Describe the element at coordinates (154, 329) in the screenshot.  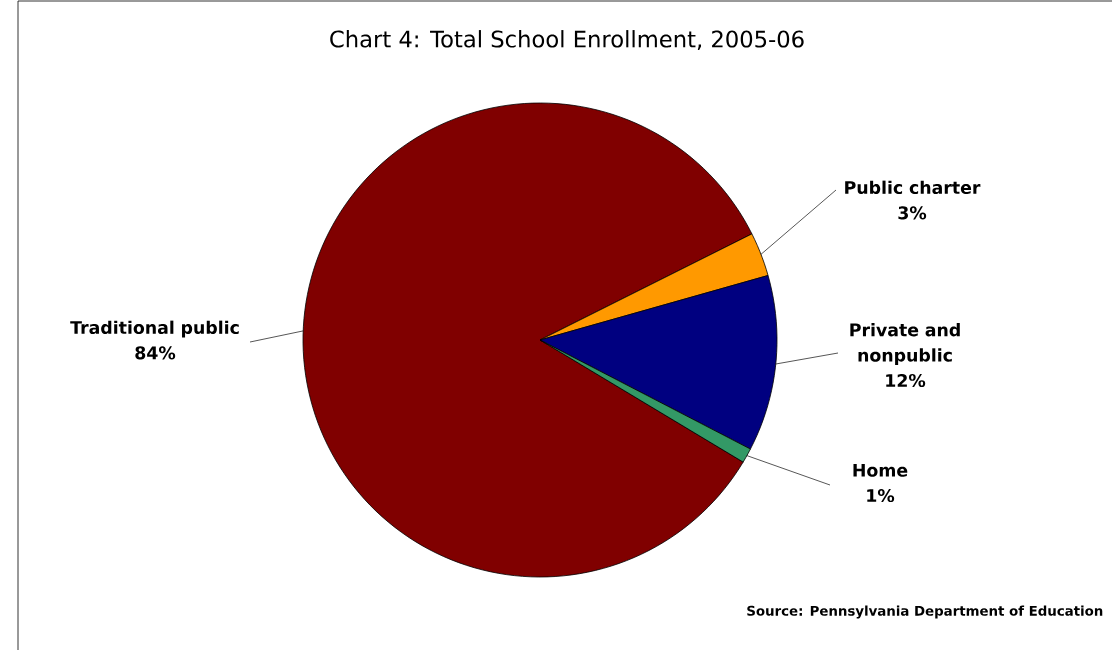
I see `slice-label: Traditional public` at that location.